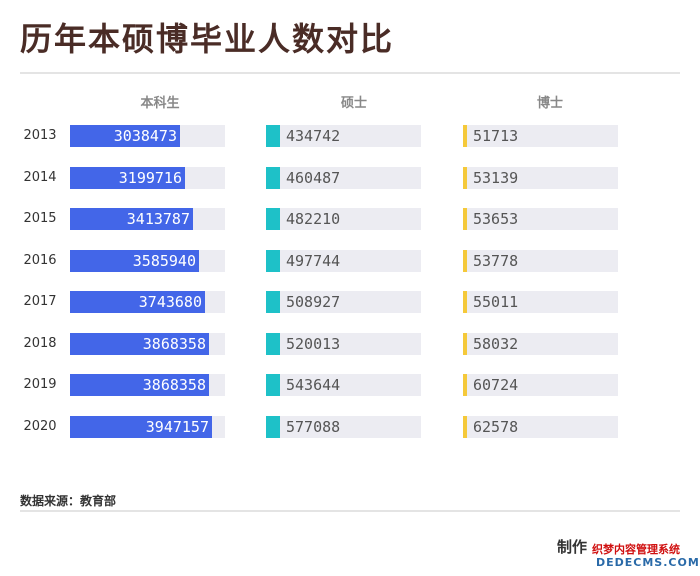  Describe the element at coordinates (160, 103) in the screenshot. I see `column-header-0: 本科生` at that location.